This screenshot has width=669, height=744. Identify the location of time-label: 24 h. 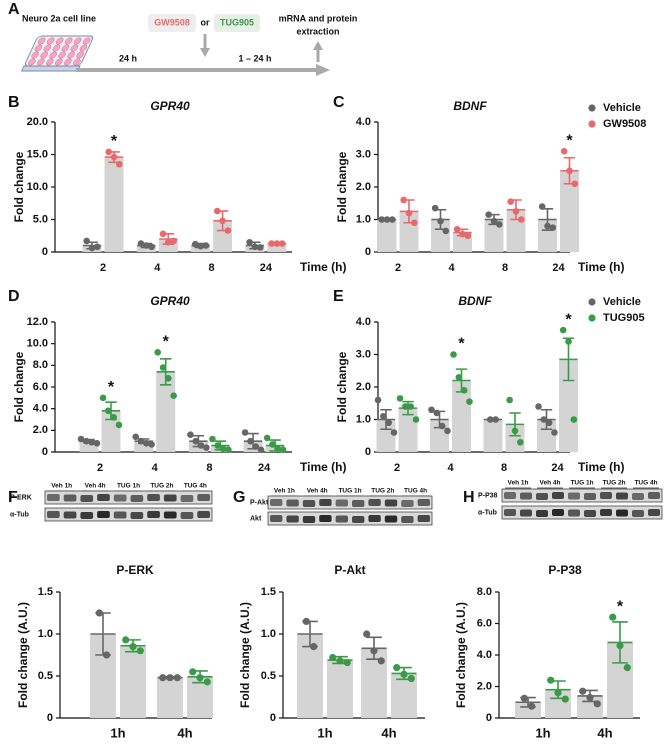
(128, 58).